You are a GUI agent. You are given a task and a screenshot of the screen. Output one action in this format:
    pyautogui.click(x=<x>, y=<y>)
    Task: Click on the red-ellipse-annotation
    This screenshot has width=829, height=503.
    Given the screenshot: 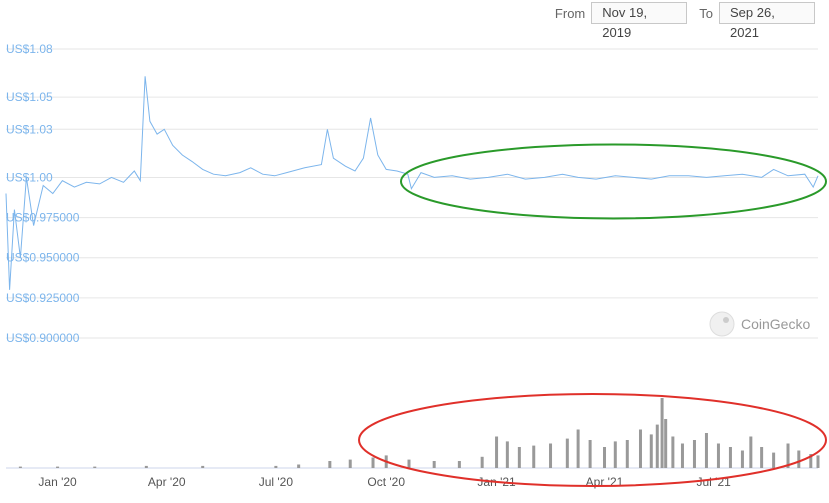 What is the action you would take?
    pyautogui.click(x=593, y=440)
    